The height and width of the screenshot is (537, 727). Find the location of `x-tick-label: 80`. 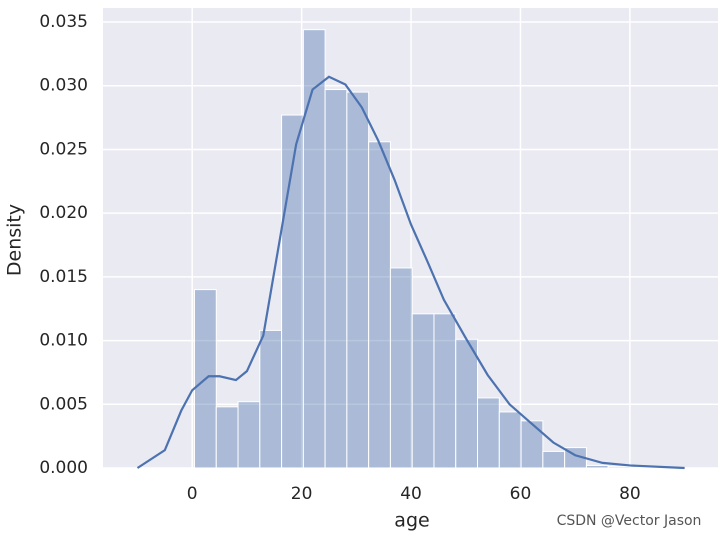

x-tick-label: 80 is located at coordinates (630, 494).